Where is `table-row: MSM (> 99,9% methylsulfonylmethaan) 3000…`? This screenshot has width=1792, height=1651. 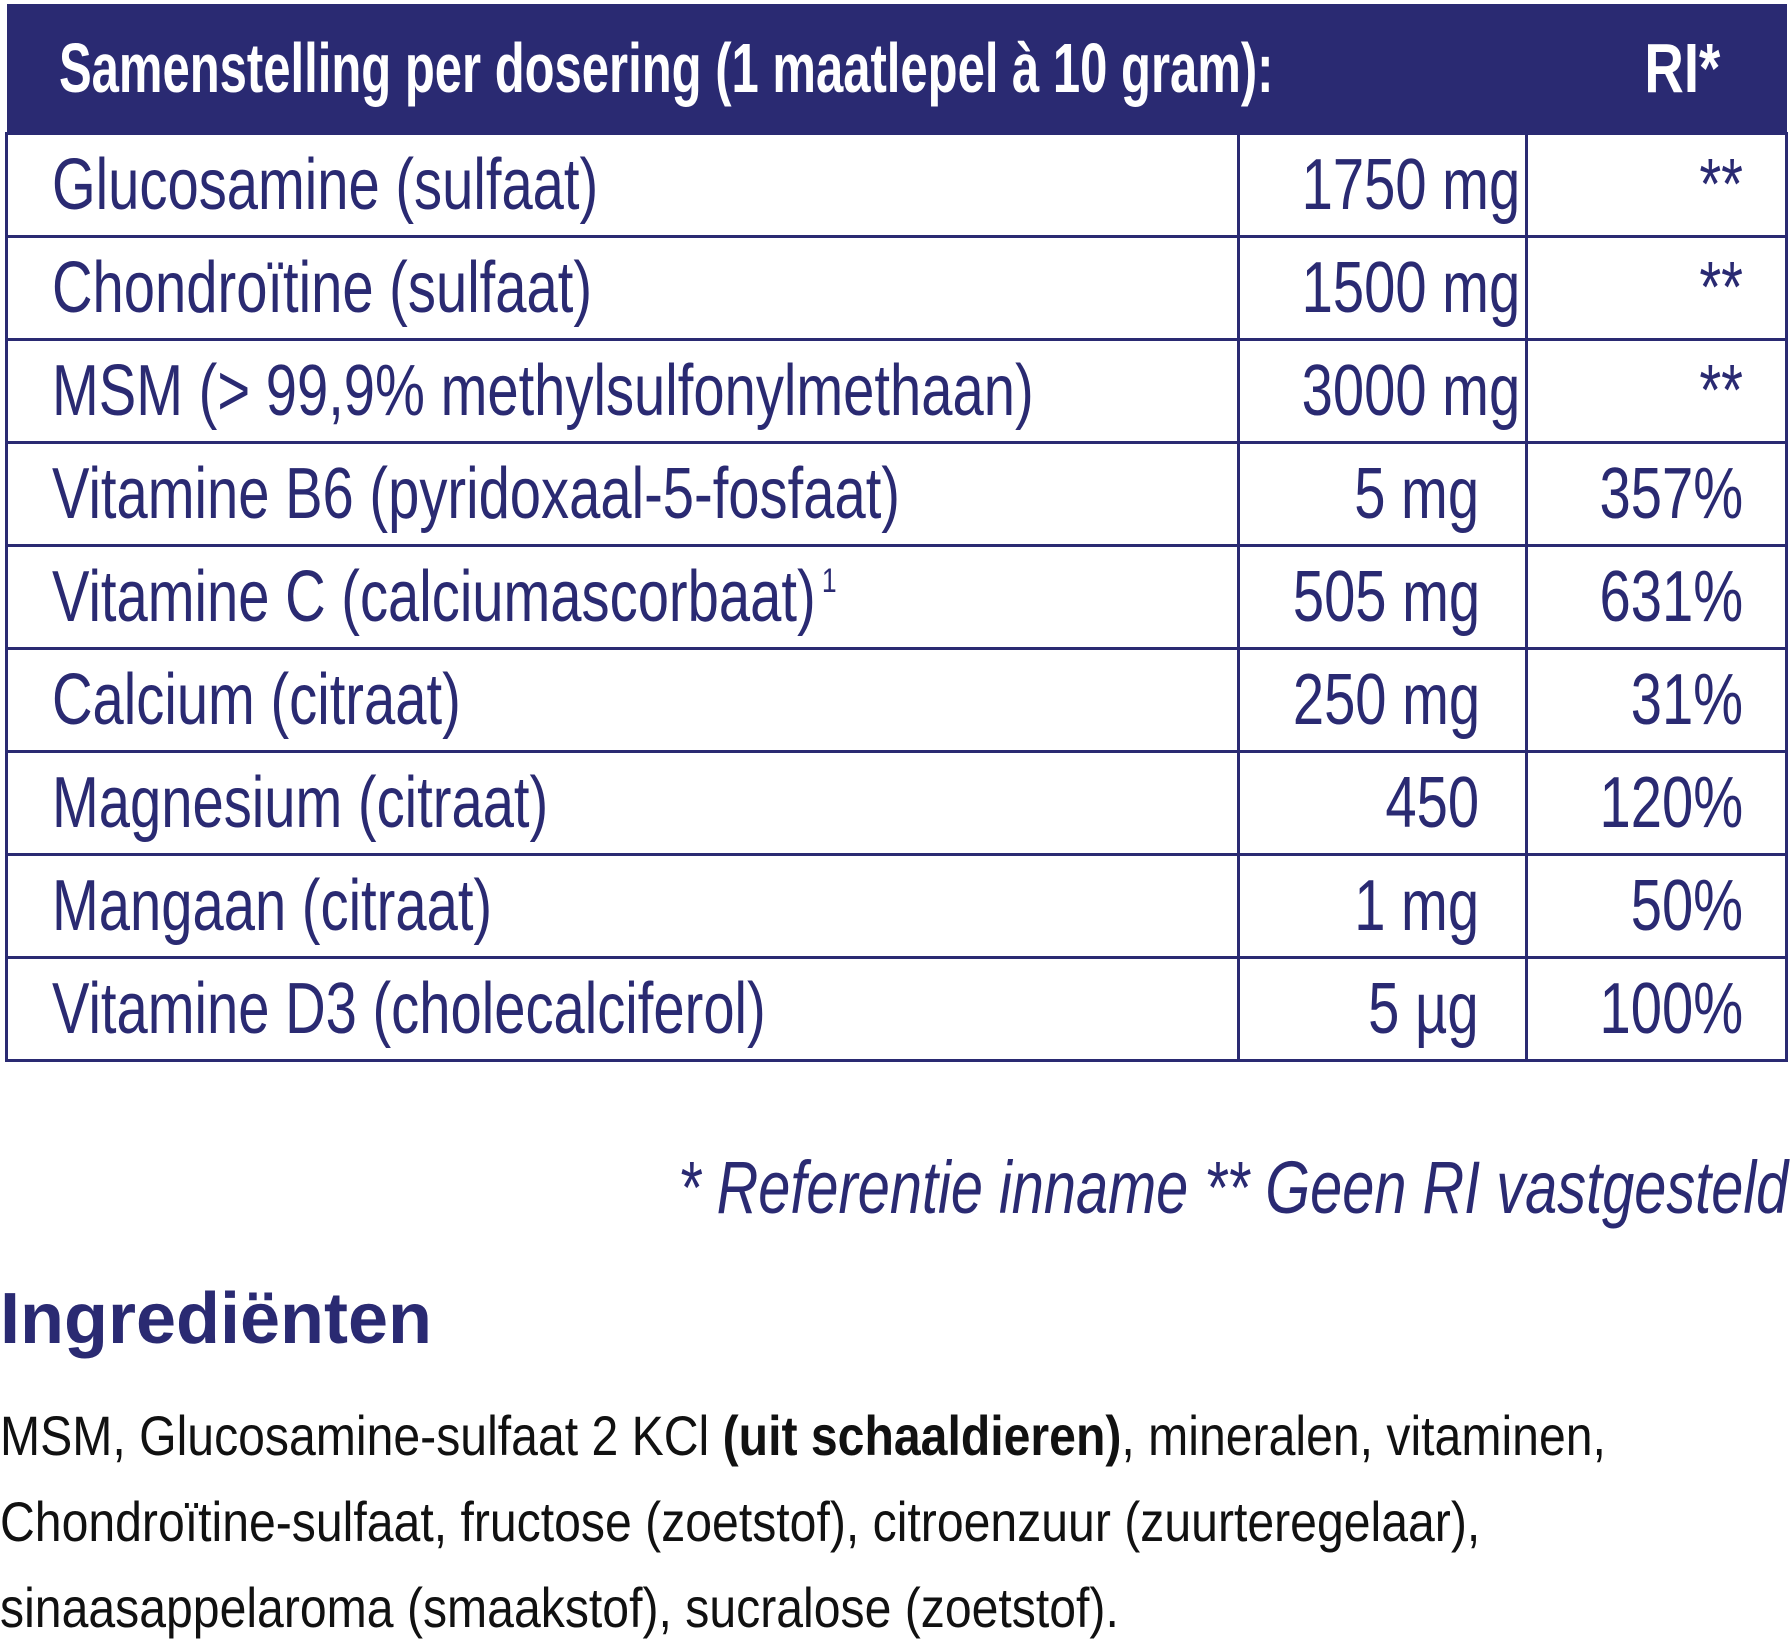 table-row: MSM (> 99,9% methylsulfonylmethaan) 3000… is located at coordinates (896, 391).